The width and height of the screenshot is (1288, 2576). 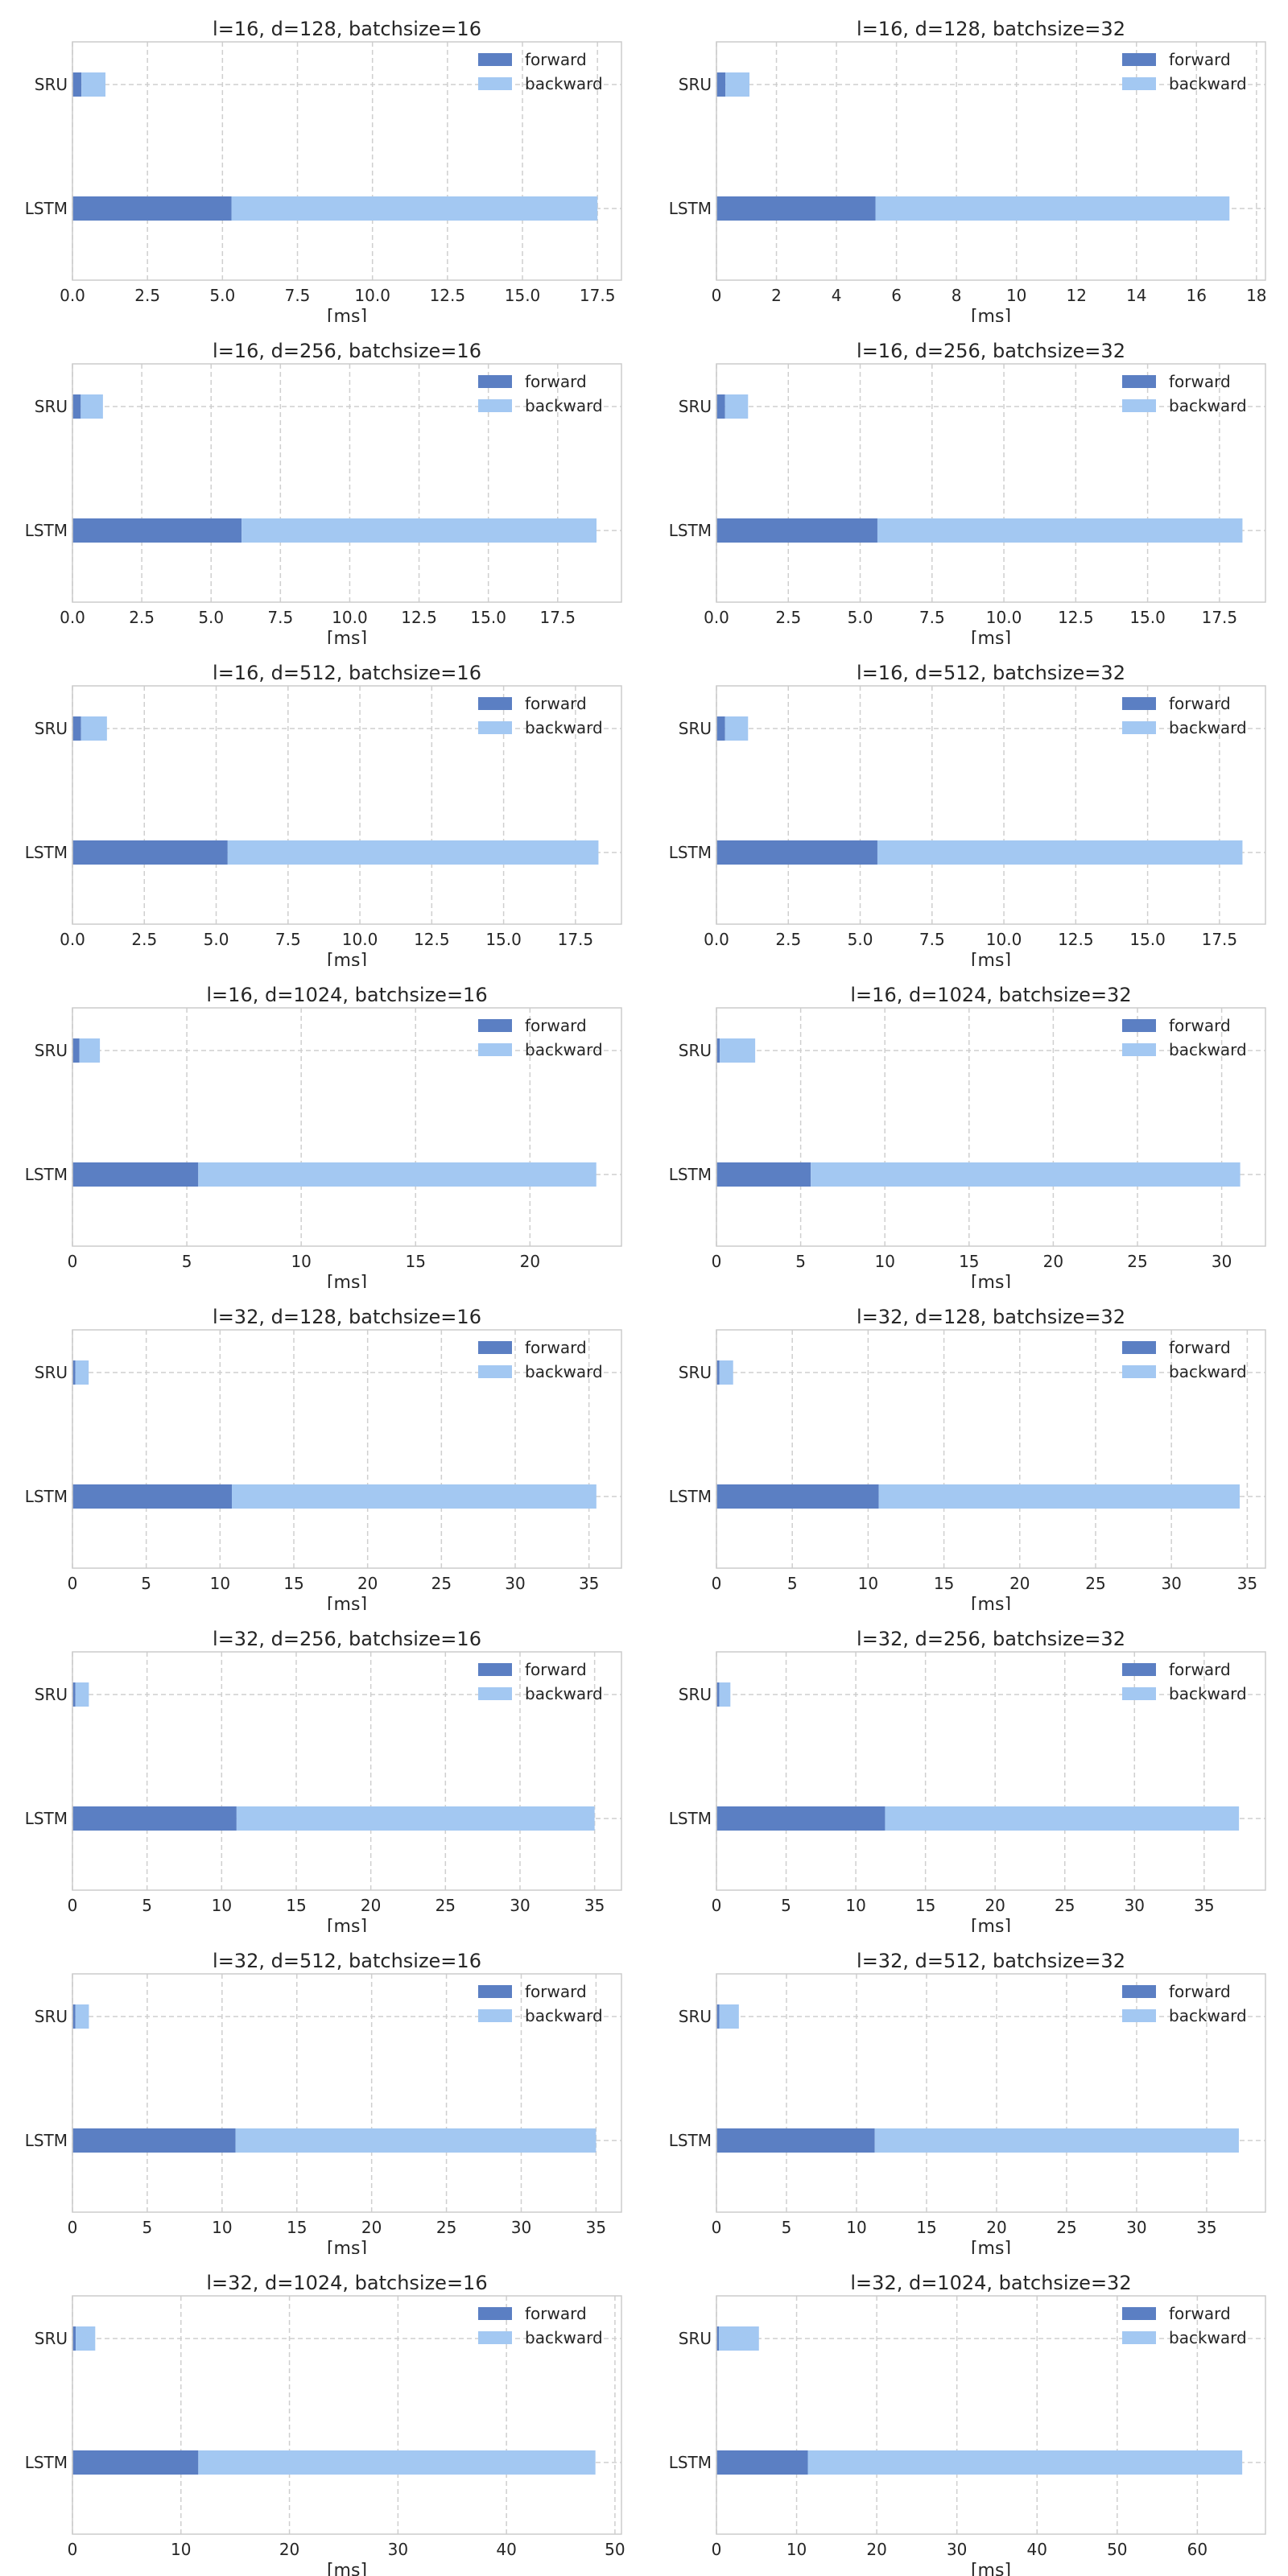 What do you see at coordinates (347, 1961) in the screenshot?
I see `chart-title: l=32, d=512, batchsize=16` at bounding box center [347, 1961].